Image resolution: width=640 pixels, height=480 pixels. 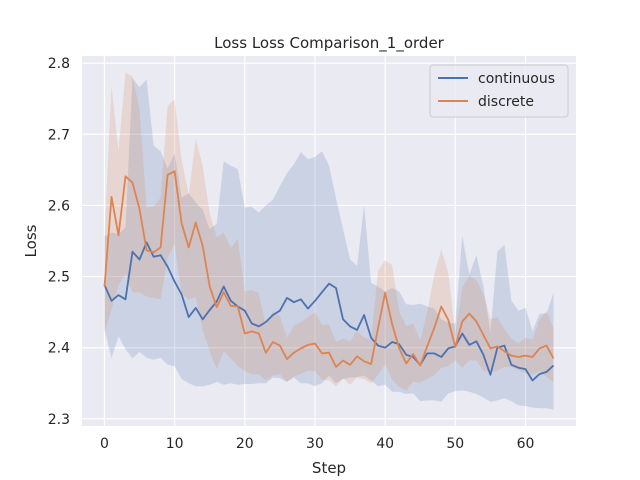 What do you see at coordinates (329, 468) in the screenshot?
I see `x-axis-title: Step` at bounding box center [329, 468].